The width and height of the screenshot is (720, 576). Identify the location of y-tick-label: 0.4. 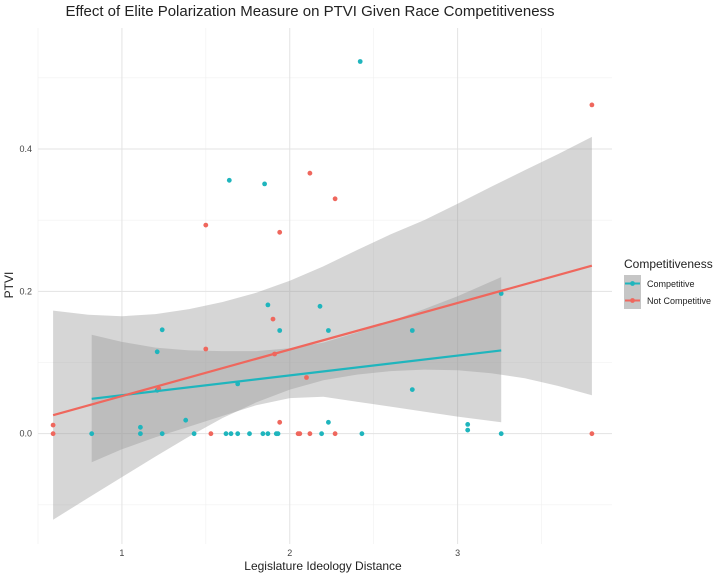
(25, 149).